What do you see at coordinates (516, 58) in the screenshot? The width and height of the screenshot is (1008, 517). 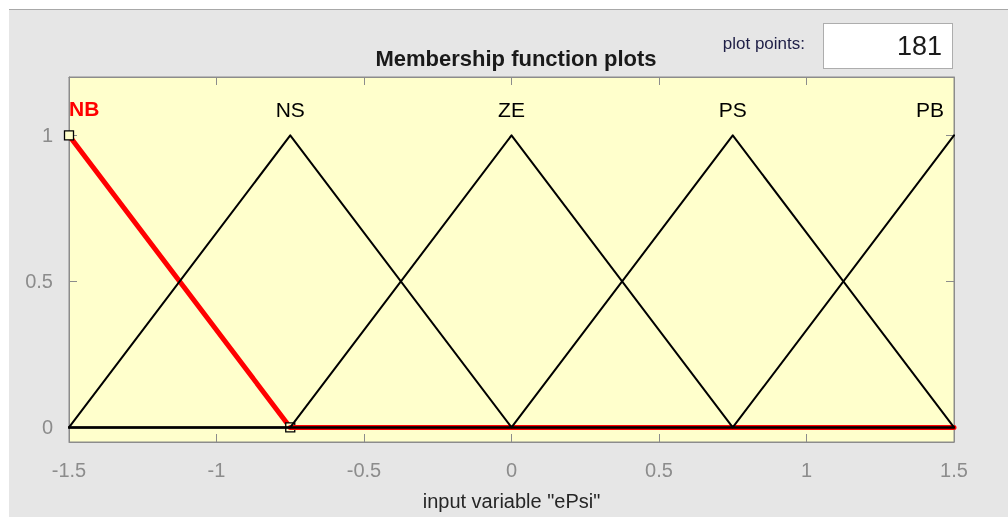 I see `chart-title: Membership function plots` at bounding box center [516, 58].